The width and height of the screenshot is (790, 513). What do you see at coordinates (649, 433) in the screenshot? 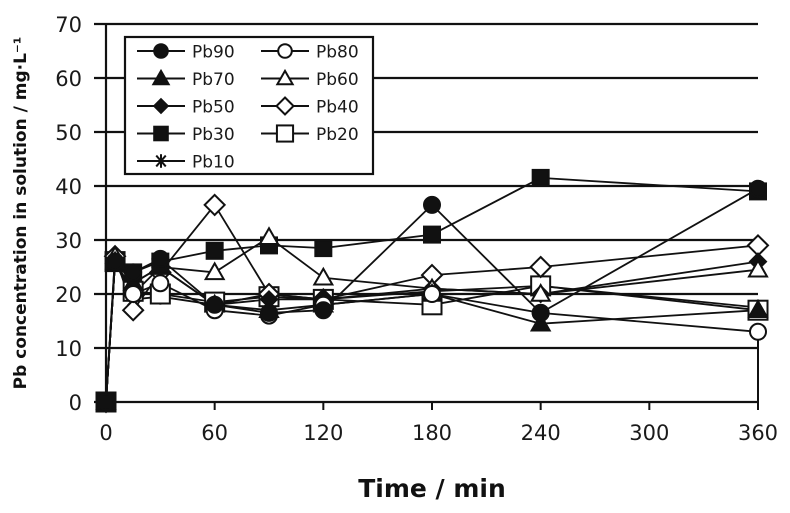
I see `x-tick-label: 300` at bounding box center [649, 433].